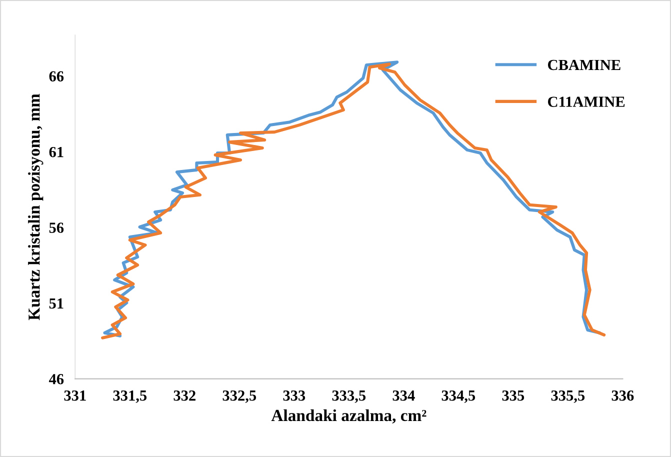 Image resolution: width=671 pixels, height=457 pixels. I want to click on x-axis-title: Alandaki azalma, cm², so click(348, 416).